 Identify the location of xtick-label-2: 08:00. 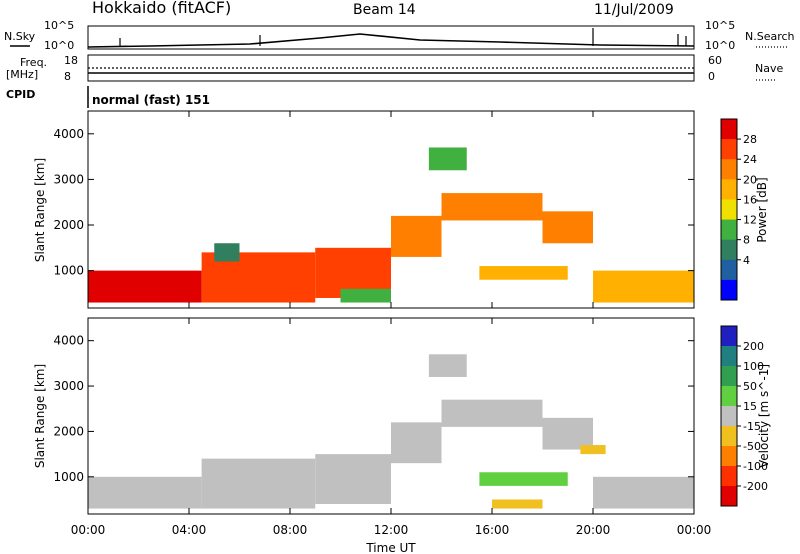
(290, 530).